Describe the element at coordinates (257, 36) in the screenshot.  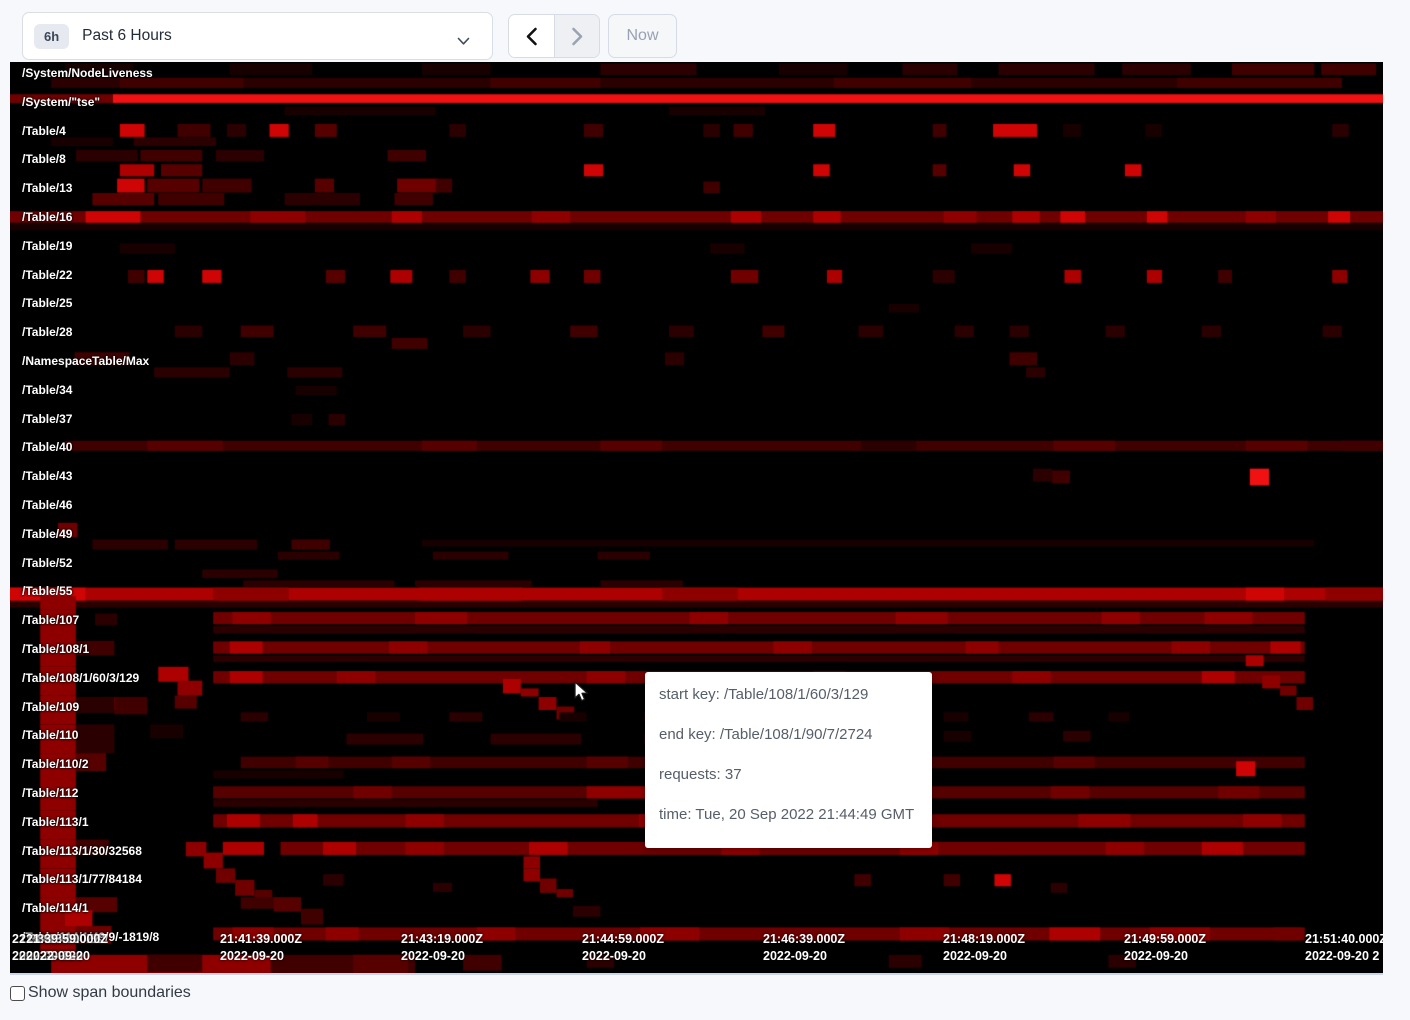
I see `time-range-select: 6h Past 6 Hours` at that location.